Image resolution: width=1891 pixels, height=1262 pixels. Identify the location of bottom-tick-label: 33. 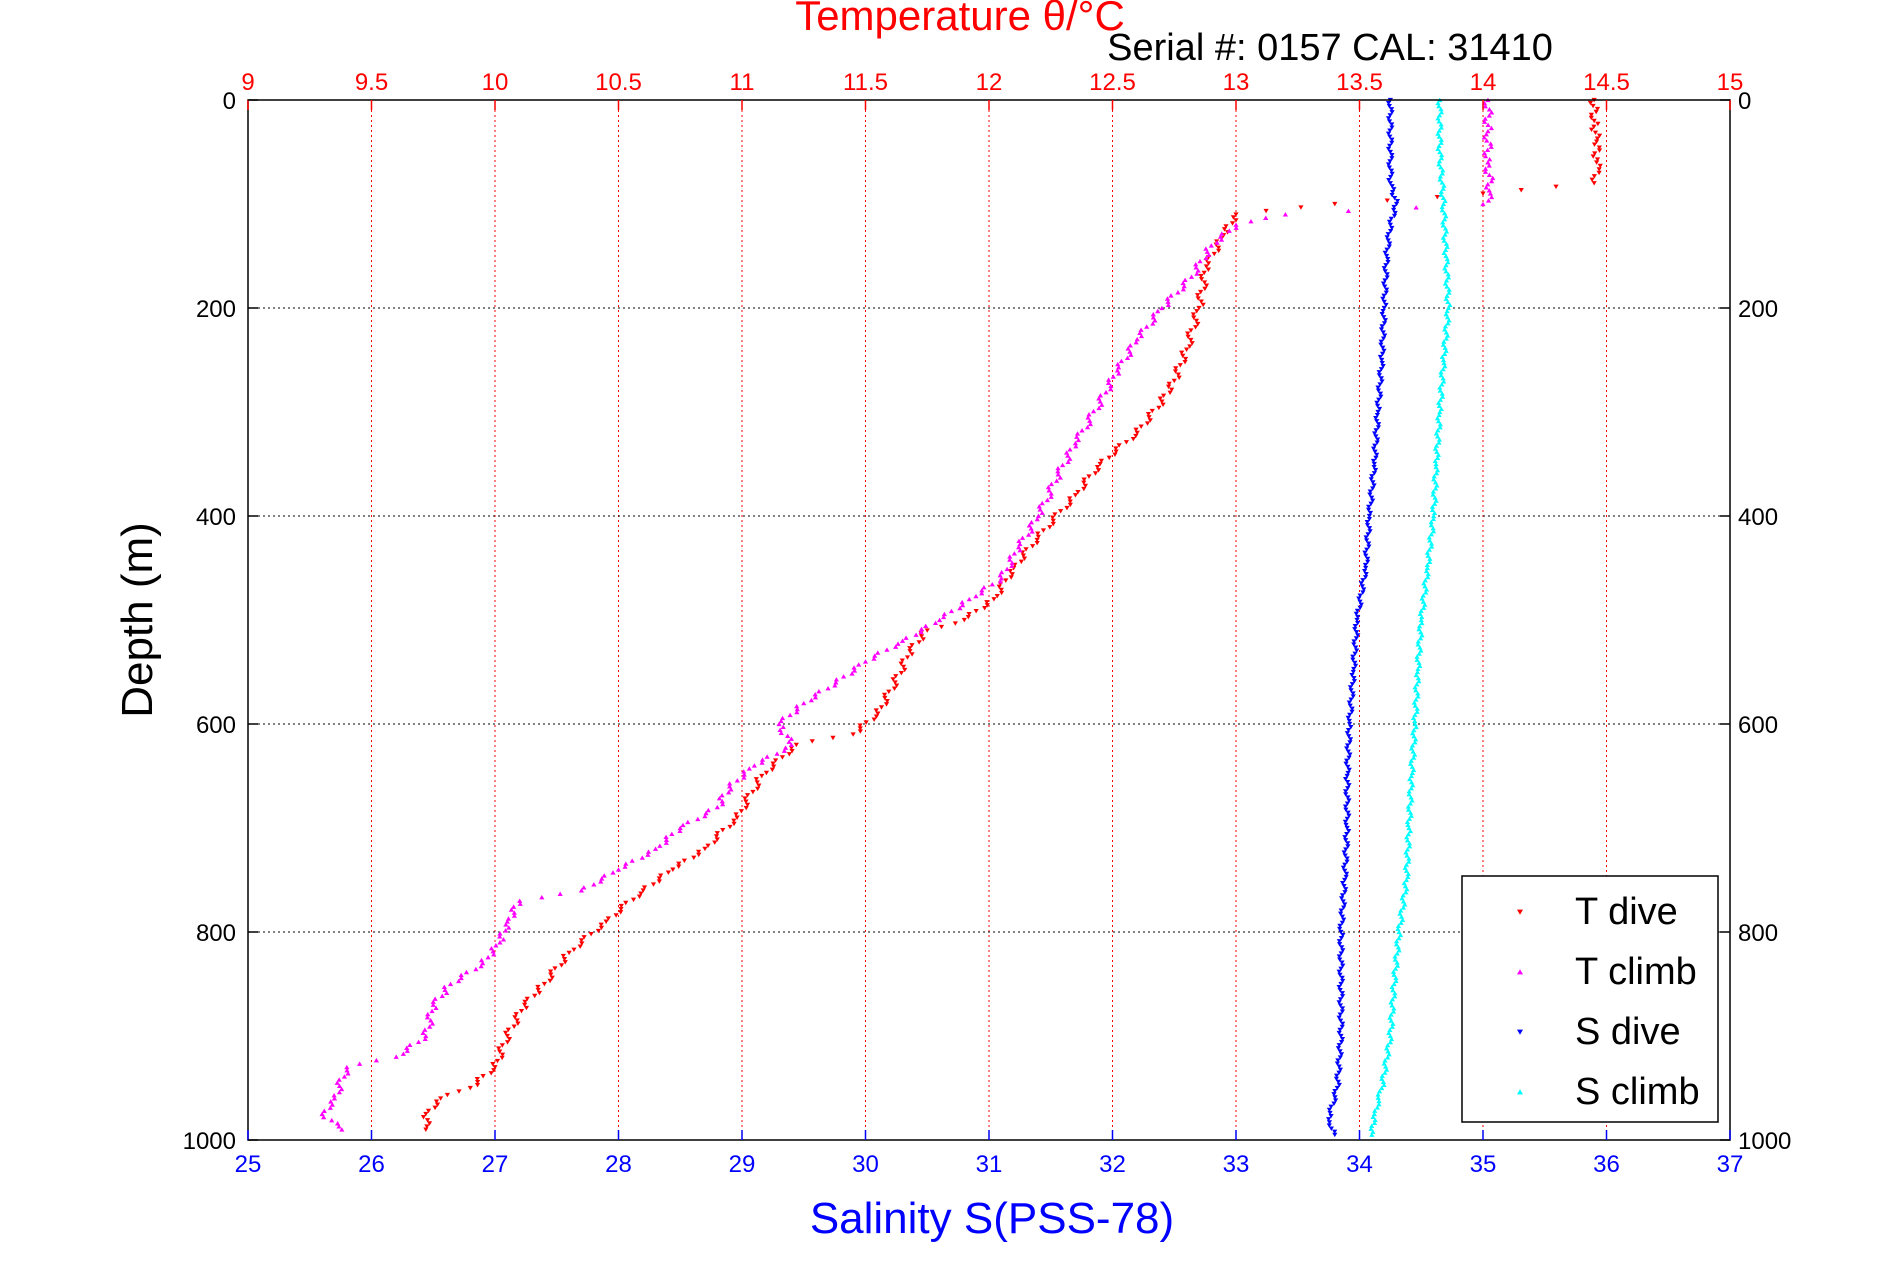
(1236, 1164).